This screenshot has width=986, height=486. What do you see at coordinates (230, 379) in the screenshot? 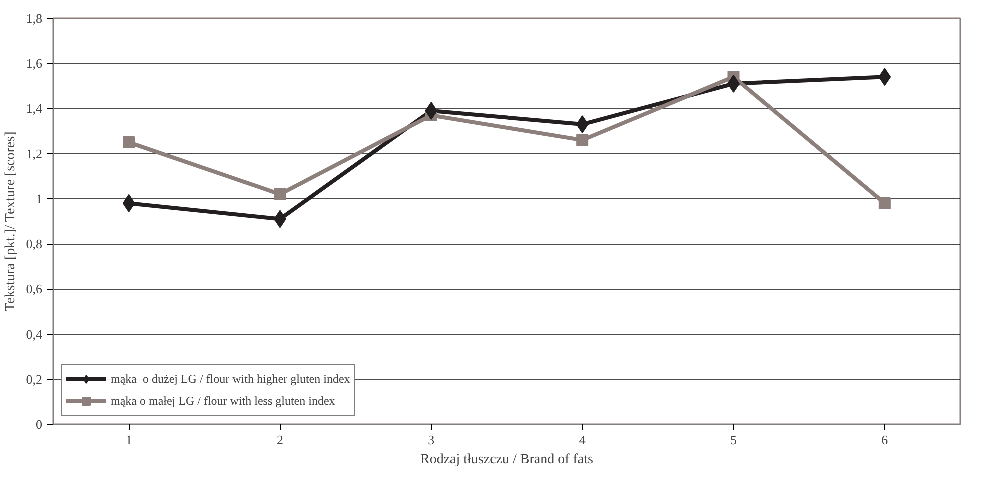
I see `legend-label: mąka o dużej LG / flour with higher gluten index` at bounding box center [230, 379].